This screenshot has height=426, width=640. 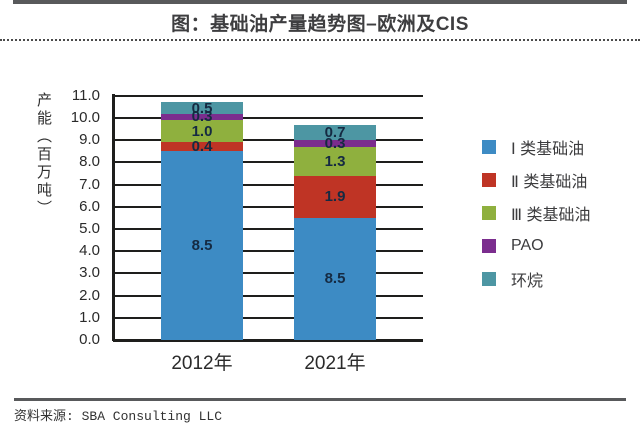 What do you see at coordinates (89, 228) in the screenshot?
I see `y-tick-label: 5.0` at bounding box center [89, 228].